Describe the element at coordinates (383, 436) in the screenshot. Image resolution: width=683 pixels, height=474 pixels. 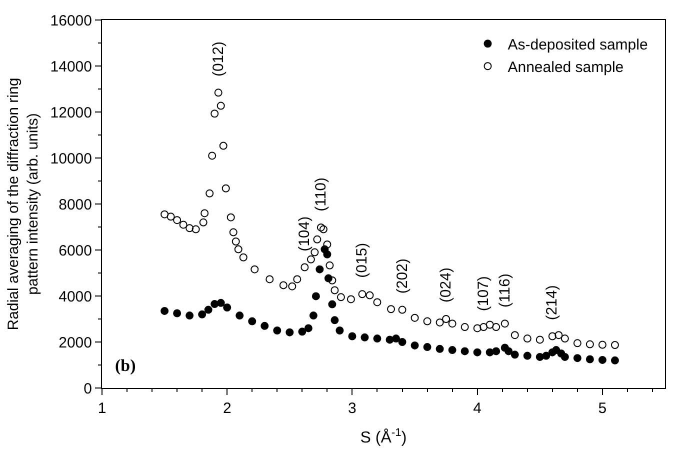
I see `x-axis-title: S (Å$^{-1}$)` at that location.